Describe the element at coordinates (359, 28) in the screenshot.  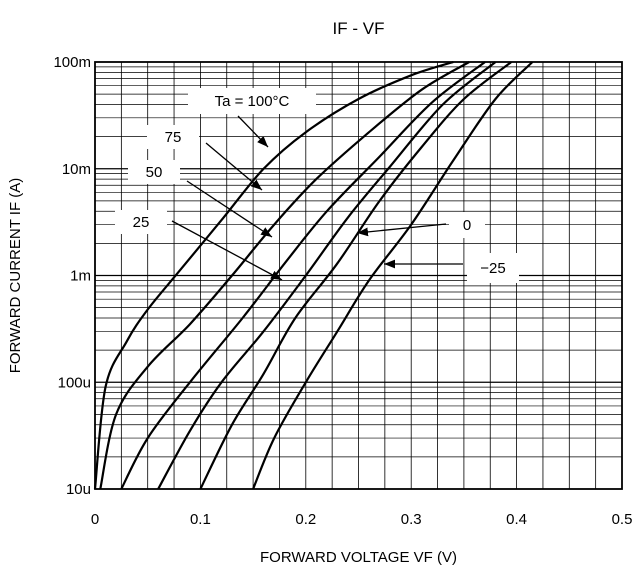
I see `chart-title: IF - VF` at that location.